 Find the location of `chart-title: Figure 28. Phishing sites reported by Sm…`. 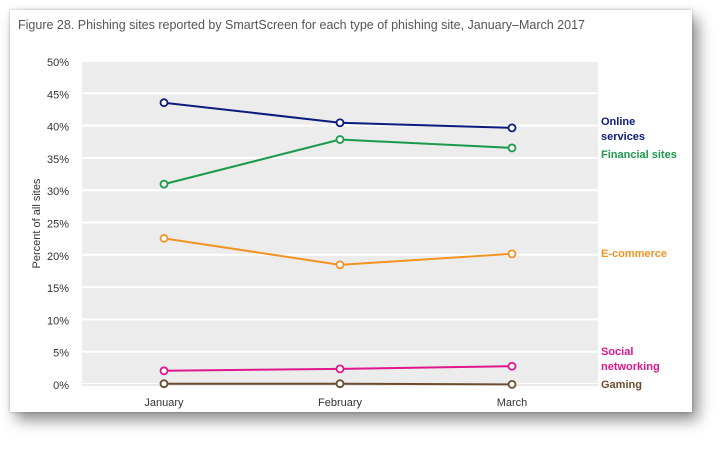

chart-title: Figure 28. Phishing sites reported by Sm… is located at coordinates (301, 25).